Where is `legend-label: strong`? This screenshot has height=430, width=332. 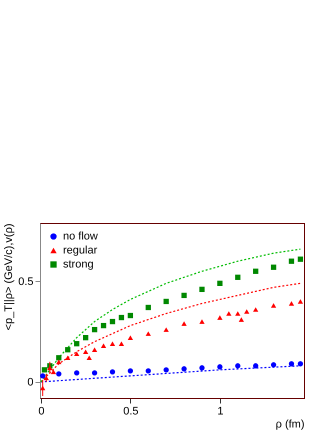 legend-label: strong is located at coordinates (78, 264).